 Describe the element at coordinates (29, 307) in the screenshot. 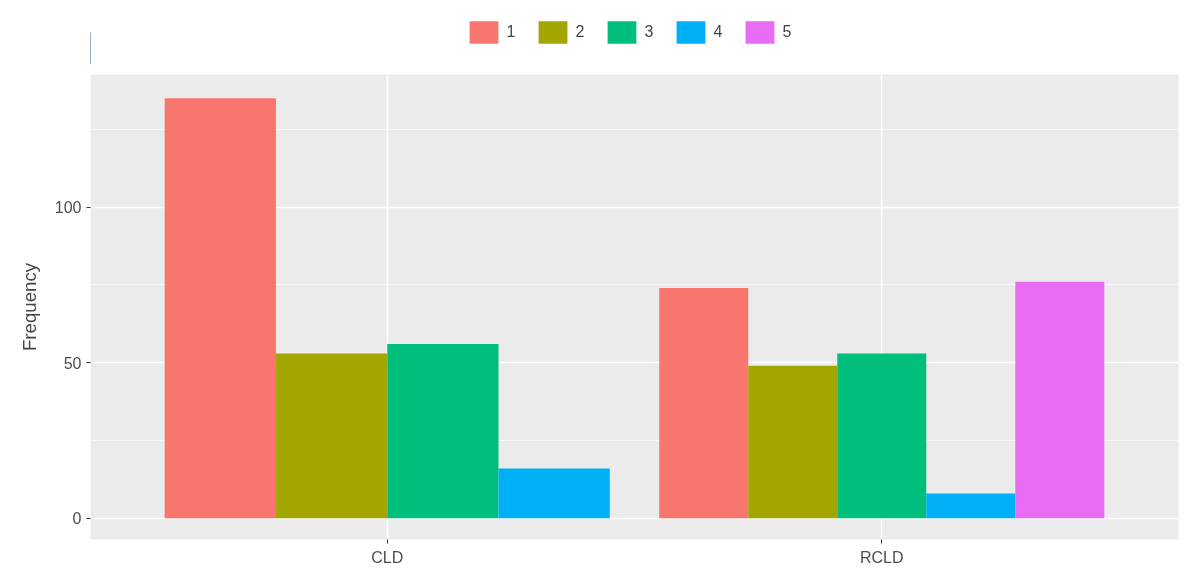

I see `y-axis-title: Frequency` at that location.